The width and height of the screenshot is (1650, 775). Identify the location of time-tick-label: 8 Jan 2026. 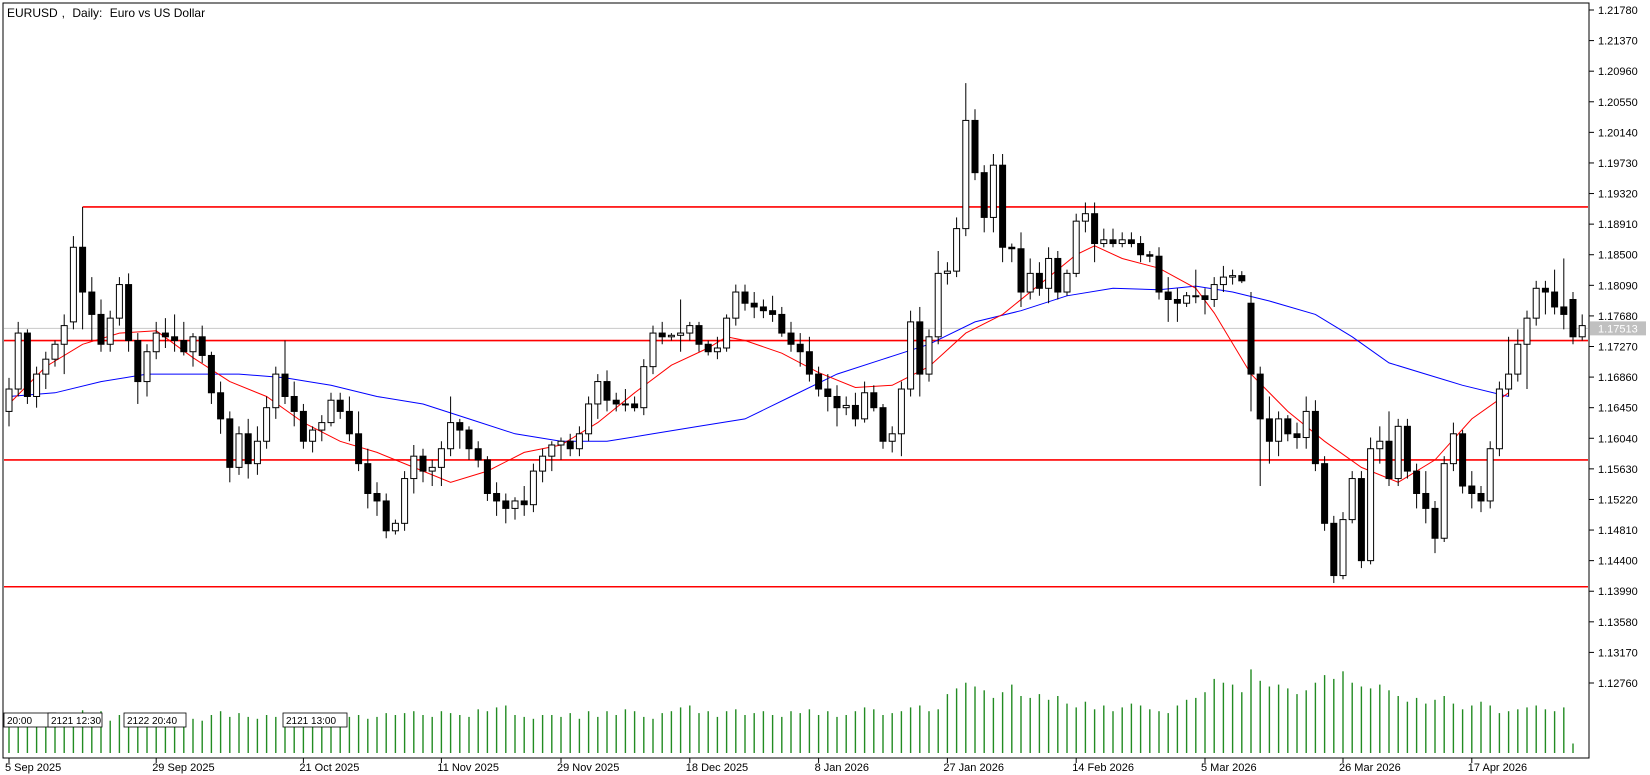
(842, 768).